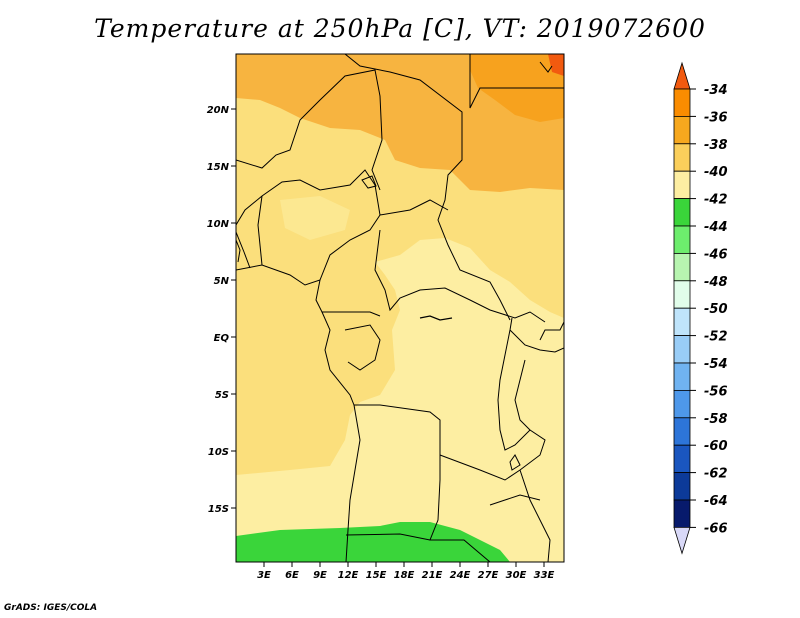 Image resolution: width=800 pixels, height=618 pixels. I want to click on credit-label: GrADS: IGES/COLA, so click(51, 608).